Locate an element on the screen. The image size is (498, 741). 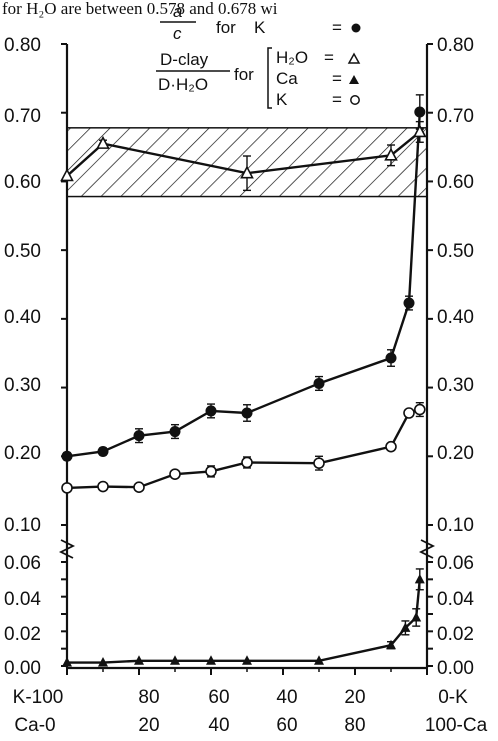
legend-open-circle-icon is located at coordinates (355, 100).